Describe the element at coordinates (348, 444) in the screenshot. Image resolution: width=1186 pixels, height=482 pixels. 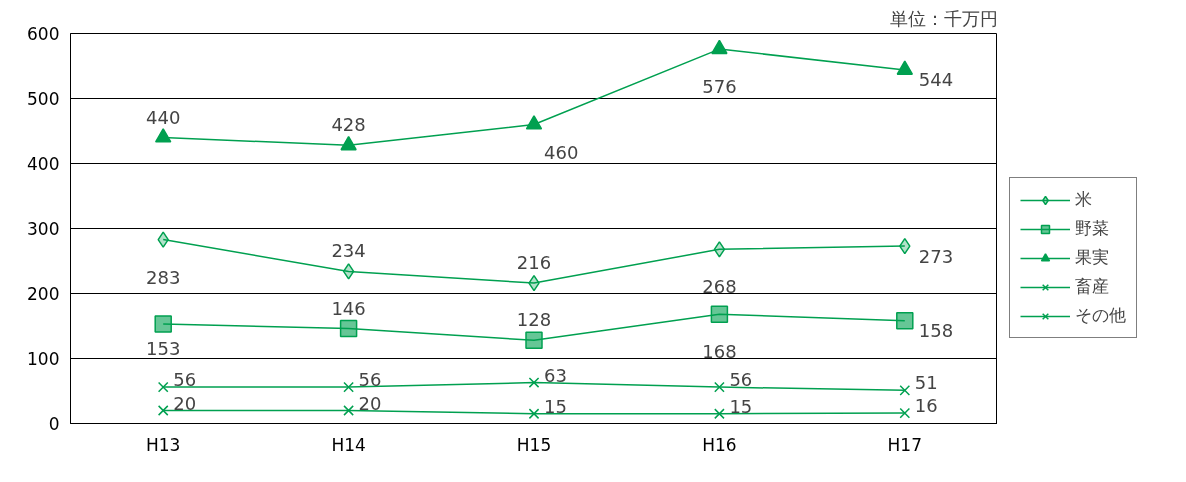
I see `x-tick-label: H14` at that location.